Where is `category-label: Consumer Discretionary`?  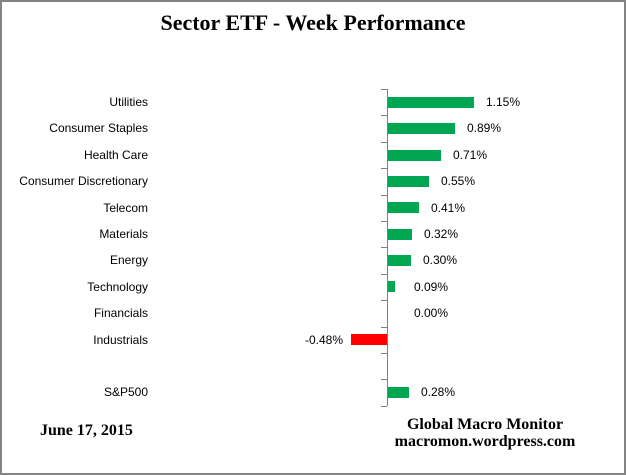
category-label: Consumer Discretionary is located at coordinates (83, 181).